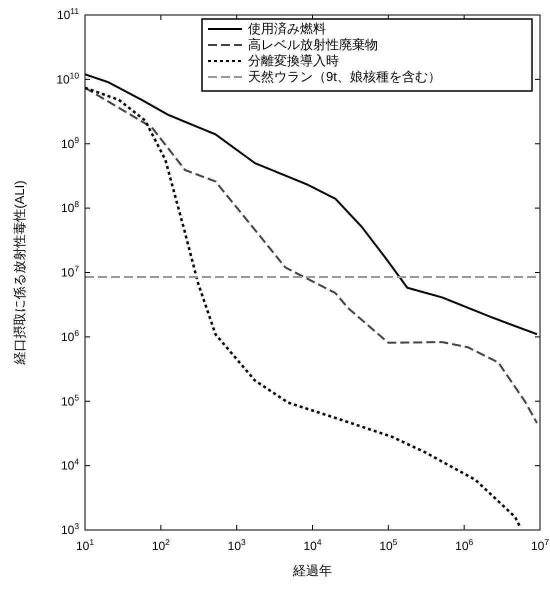 The image size is (550, 590). What do you see at coordinates (70, 272) in the screenshot?
I see `y-tick-label: 10$^{7}$` at bounding box center [70, 272].